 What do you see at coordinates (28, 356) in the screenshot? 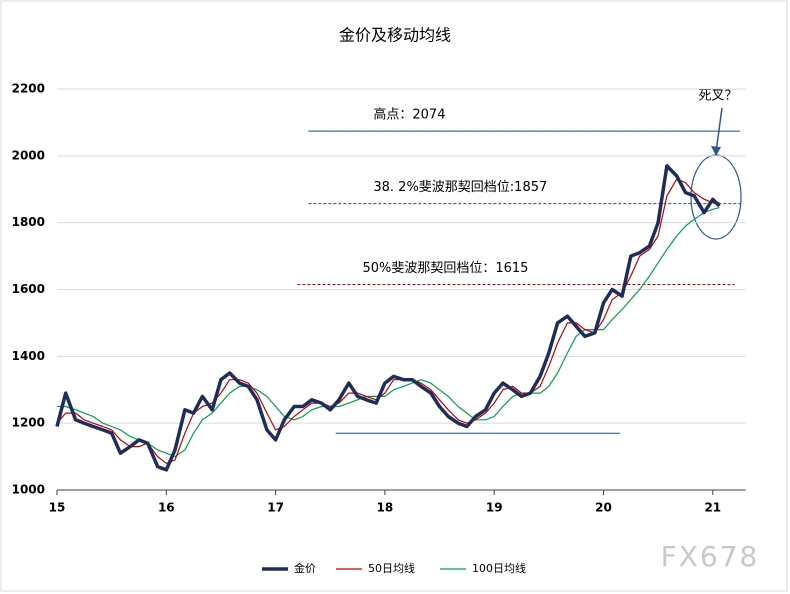
I see `y-tick-label: 1400` at bounding box center [28, 356].